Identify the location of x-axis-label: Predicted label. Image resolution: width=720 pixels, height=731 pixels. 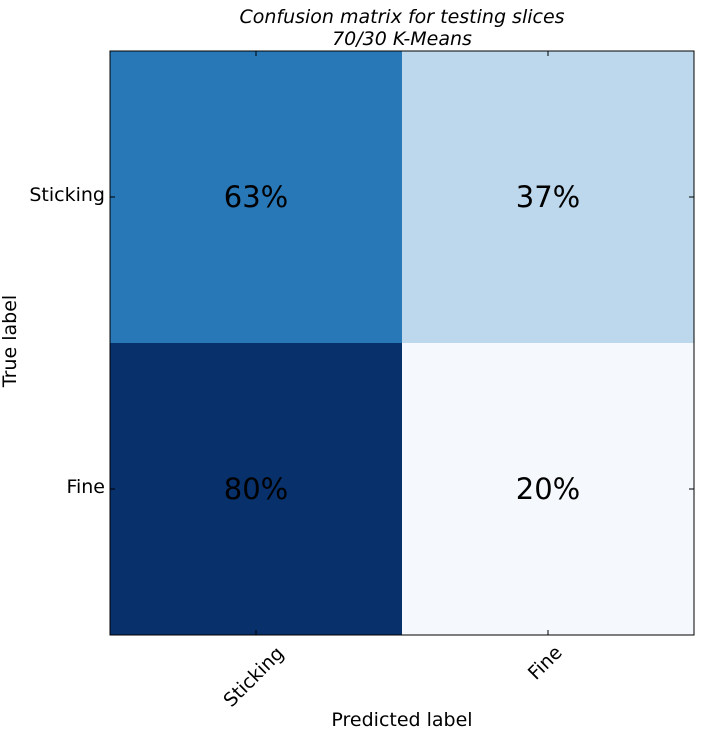
(402, 720).